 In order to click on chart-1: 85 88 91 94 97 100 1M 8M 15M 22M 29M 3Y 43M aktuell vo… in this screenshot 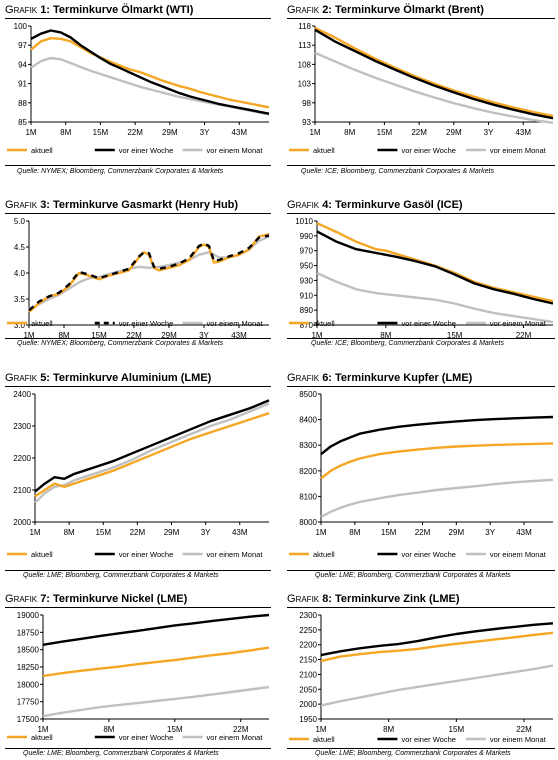, I will do `click(138, 88)`.